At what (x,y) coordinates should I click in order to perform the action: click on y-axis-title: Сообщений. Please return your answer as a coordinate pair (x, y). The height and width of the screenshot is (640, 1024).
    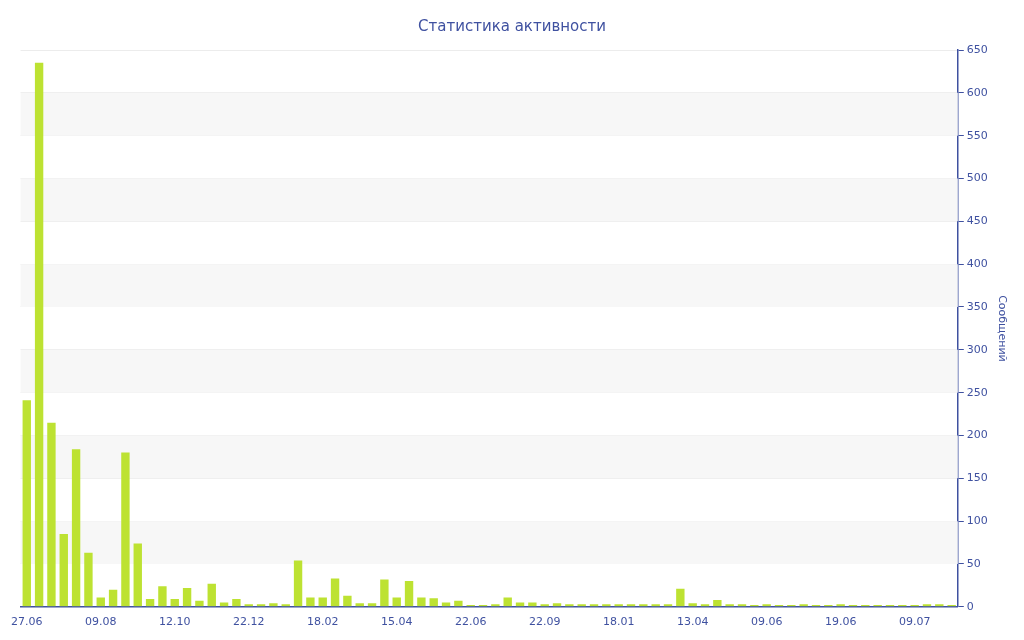
    Looking at the image, I should click on (1002, 328).